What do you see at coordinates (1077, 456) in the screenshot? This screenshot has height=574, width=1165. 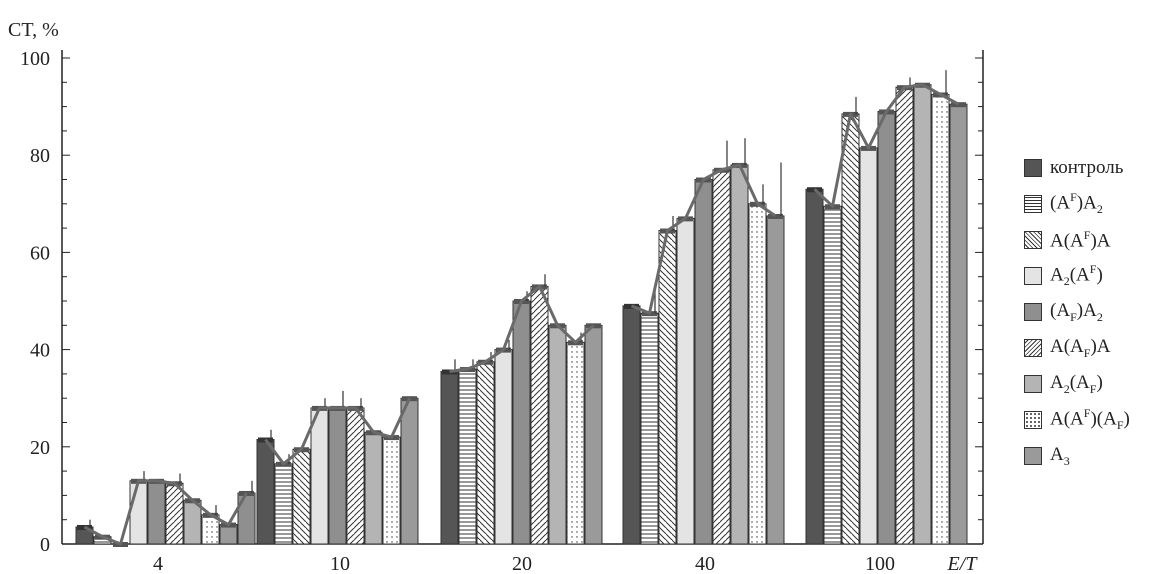 I see `legend-item: A3` at bounding box center [1077, 456].